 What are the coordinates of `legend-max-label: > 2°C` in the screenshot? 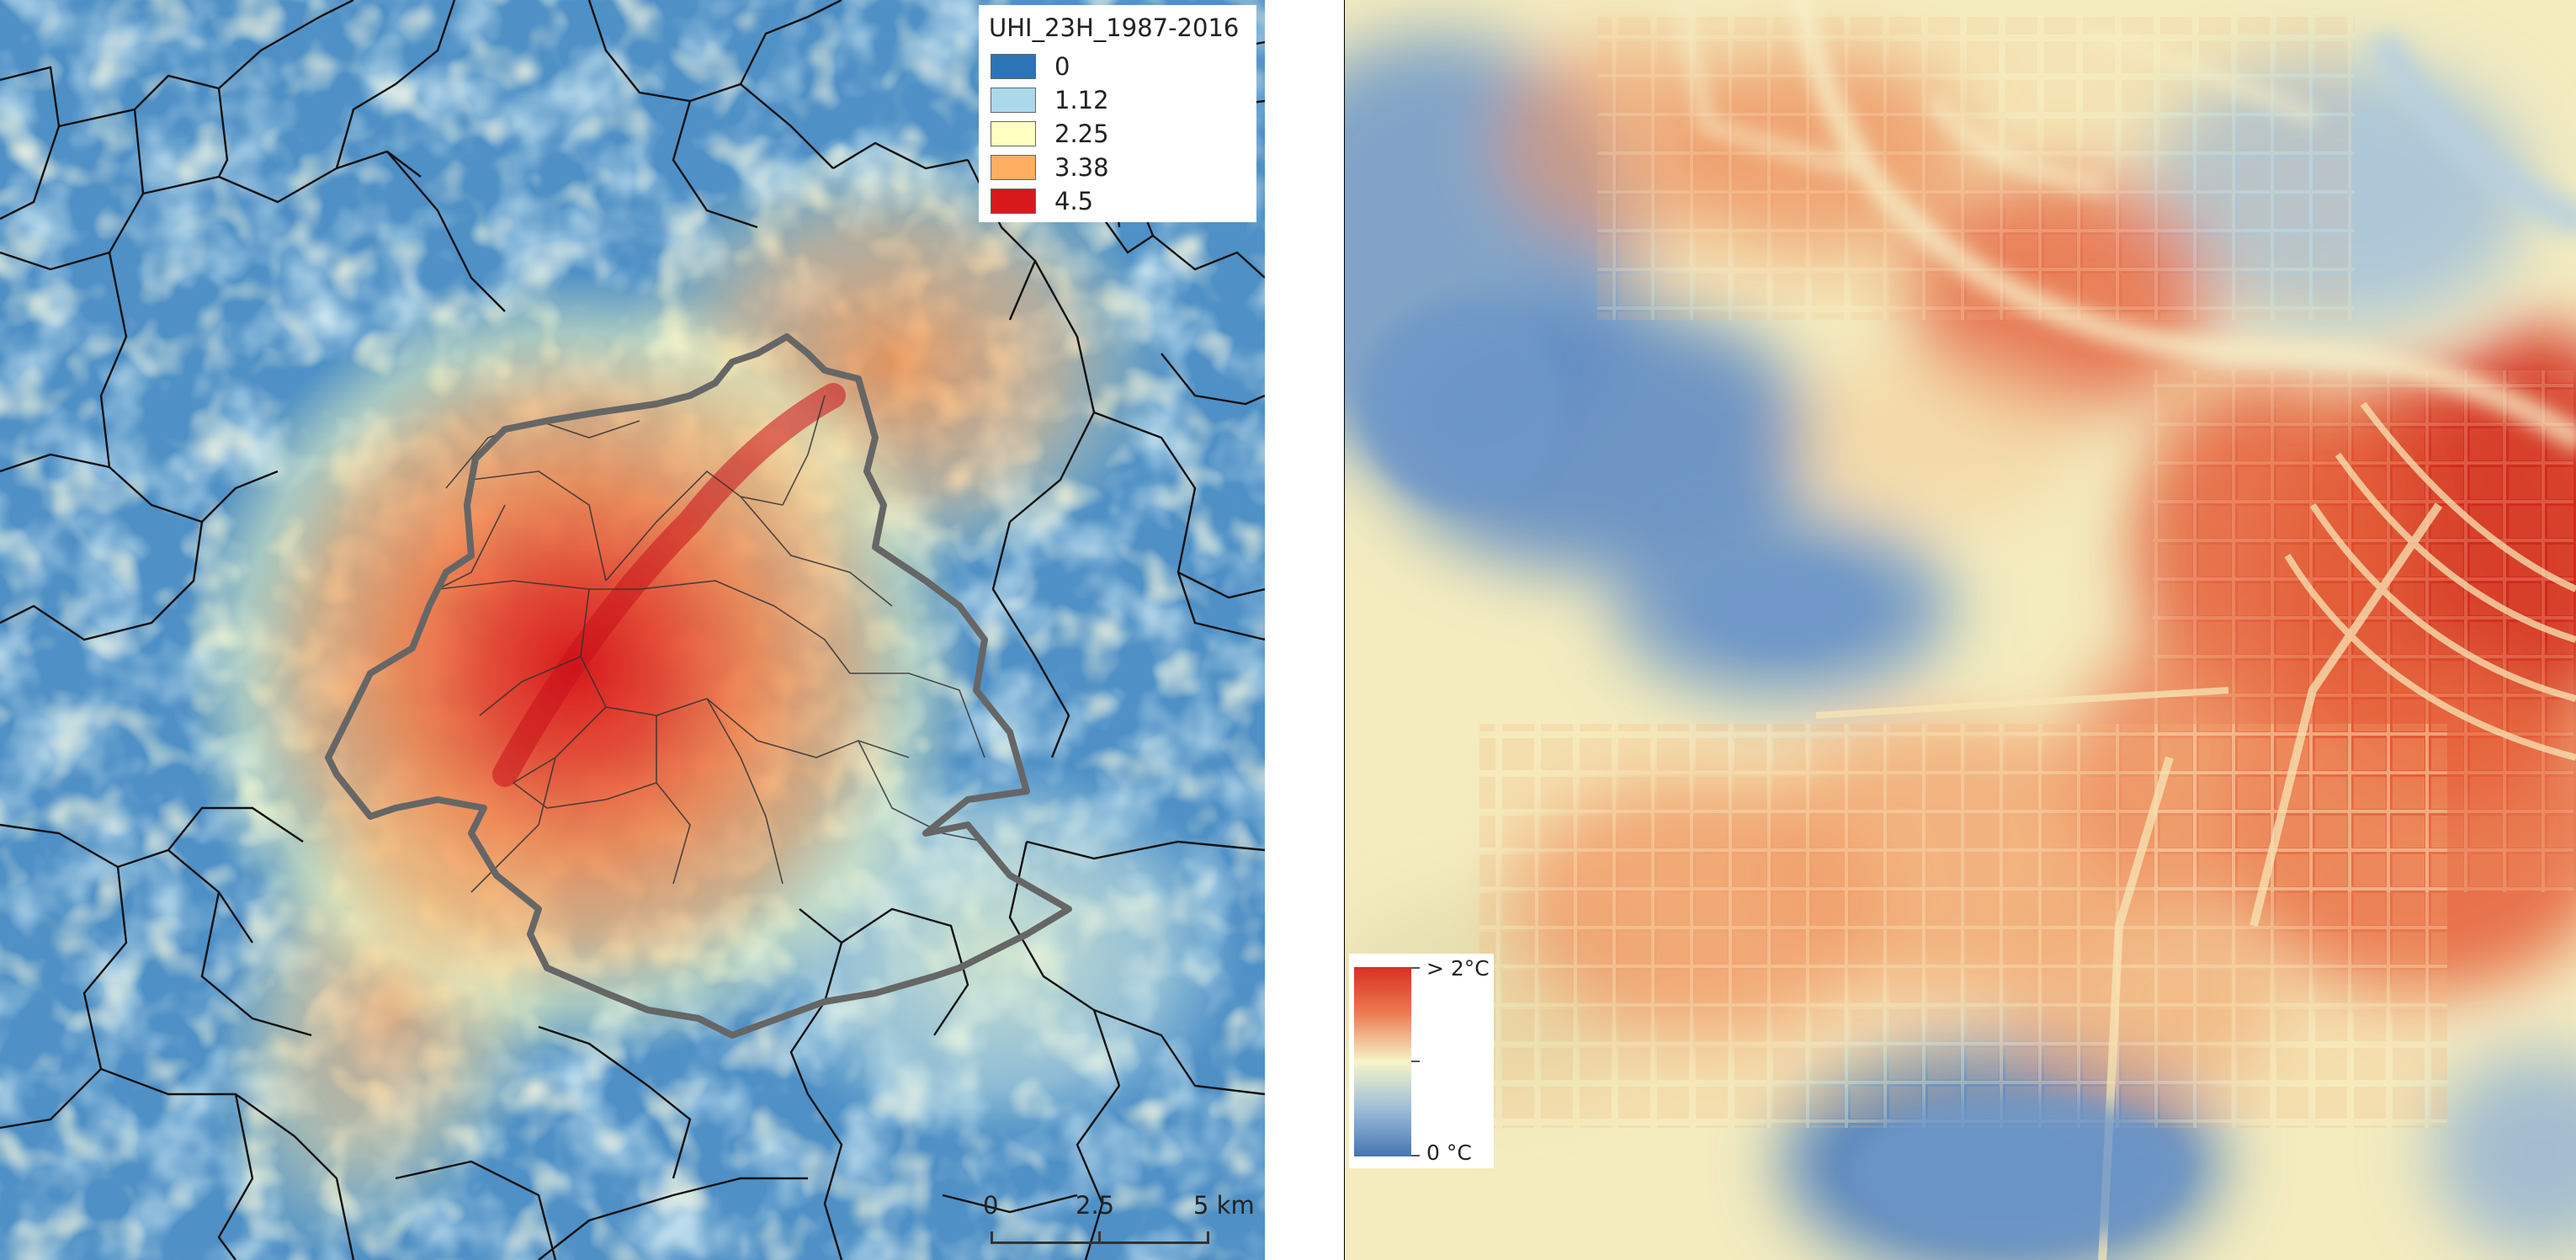 It's located at (1458, 968).